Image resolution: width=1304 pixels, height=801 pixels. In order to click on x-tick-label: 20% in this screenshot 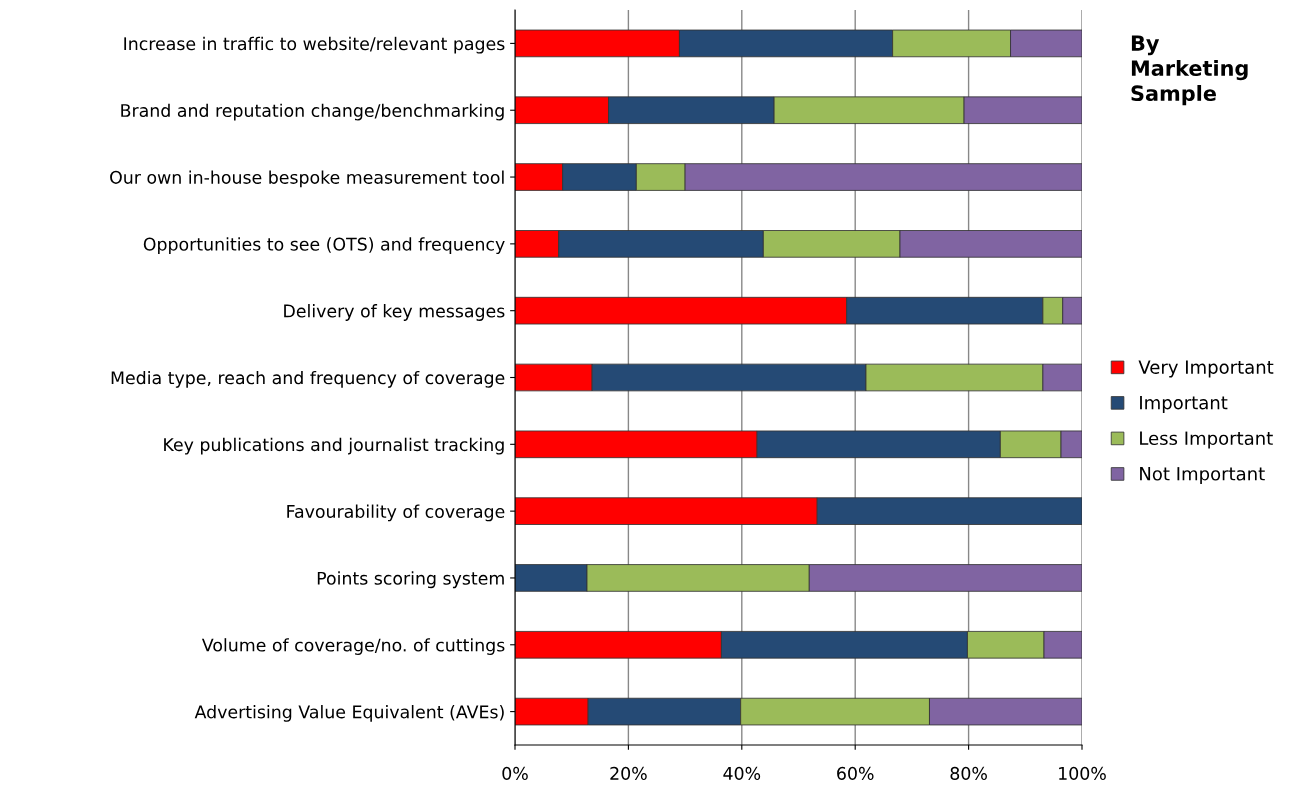, I will do `click(628, 773)`.